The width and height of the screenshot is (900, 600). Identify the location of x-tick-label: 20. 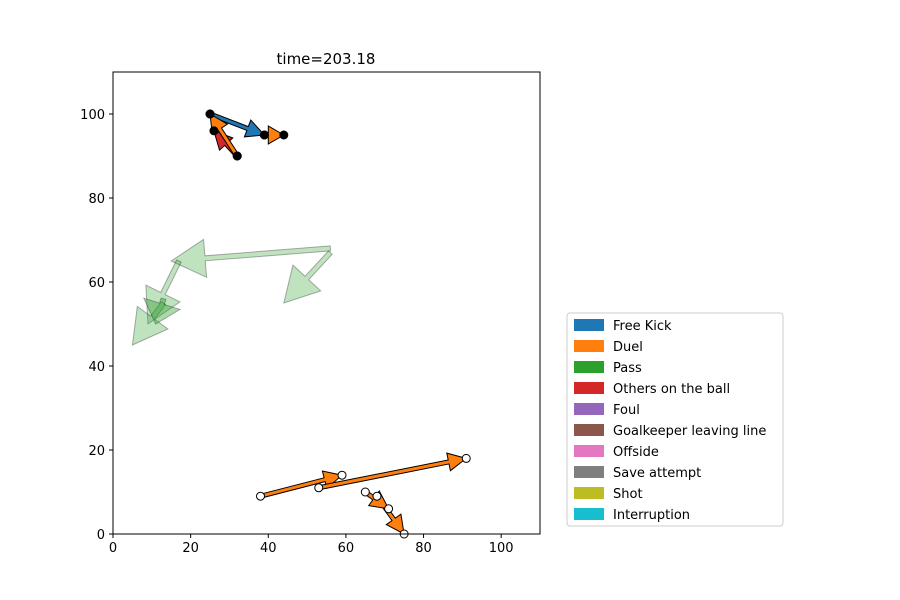
(190, 548).